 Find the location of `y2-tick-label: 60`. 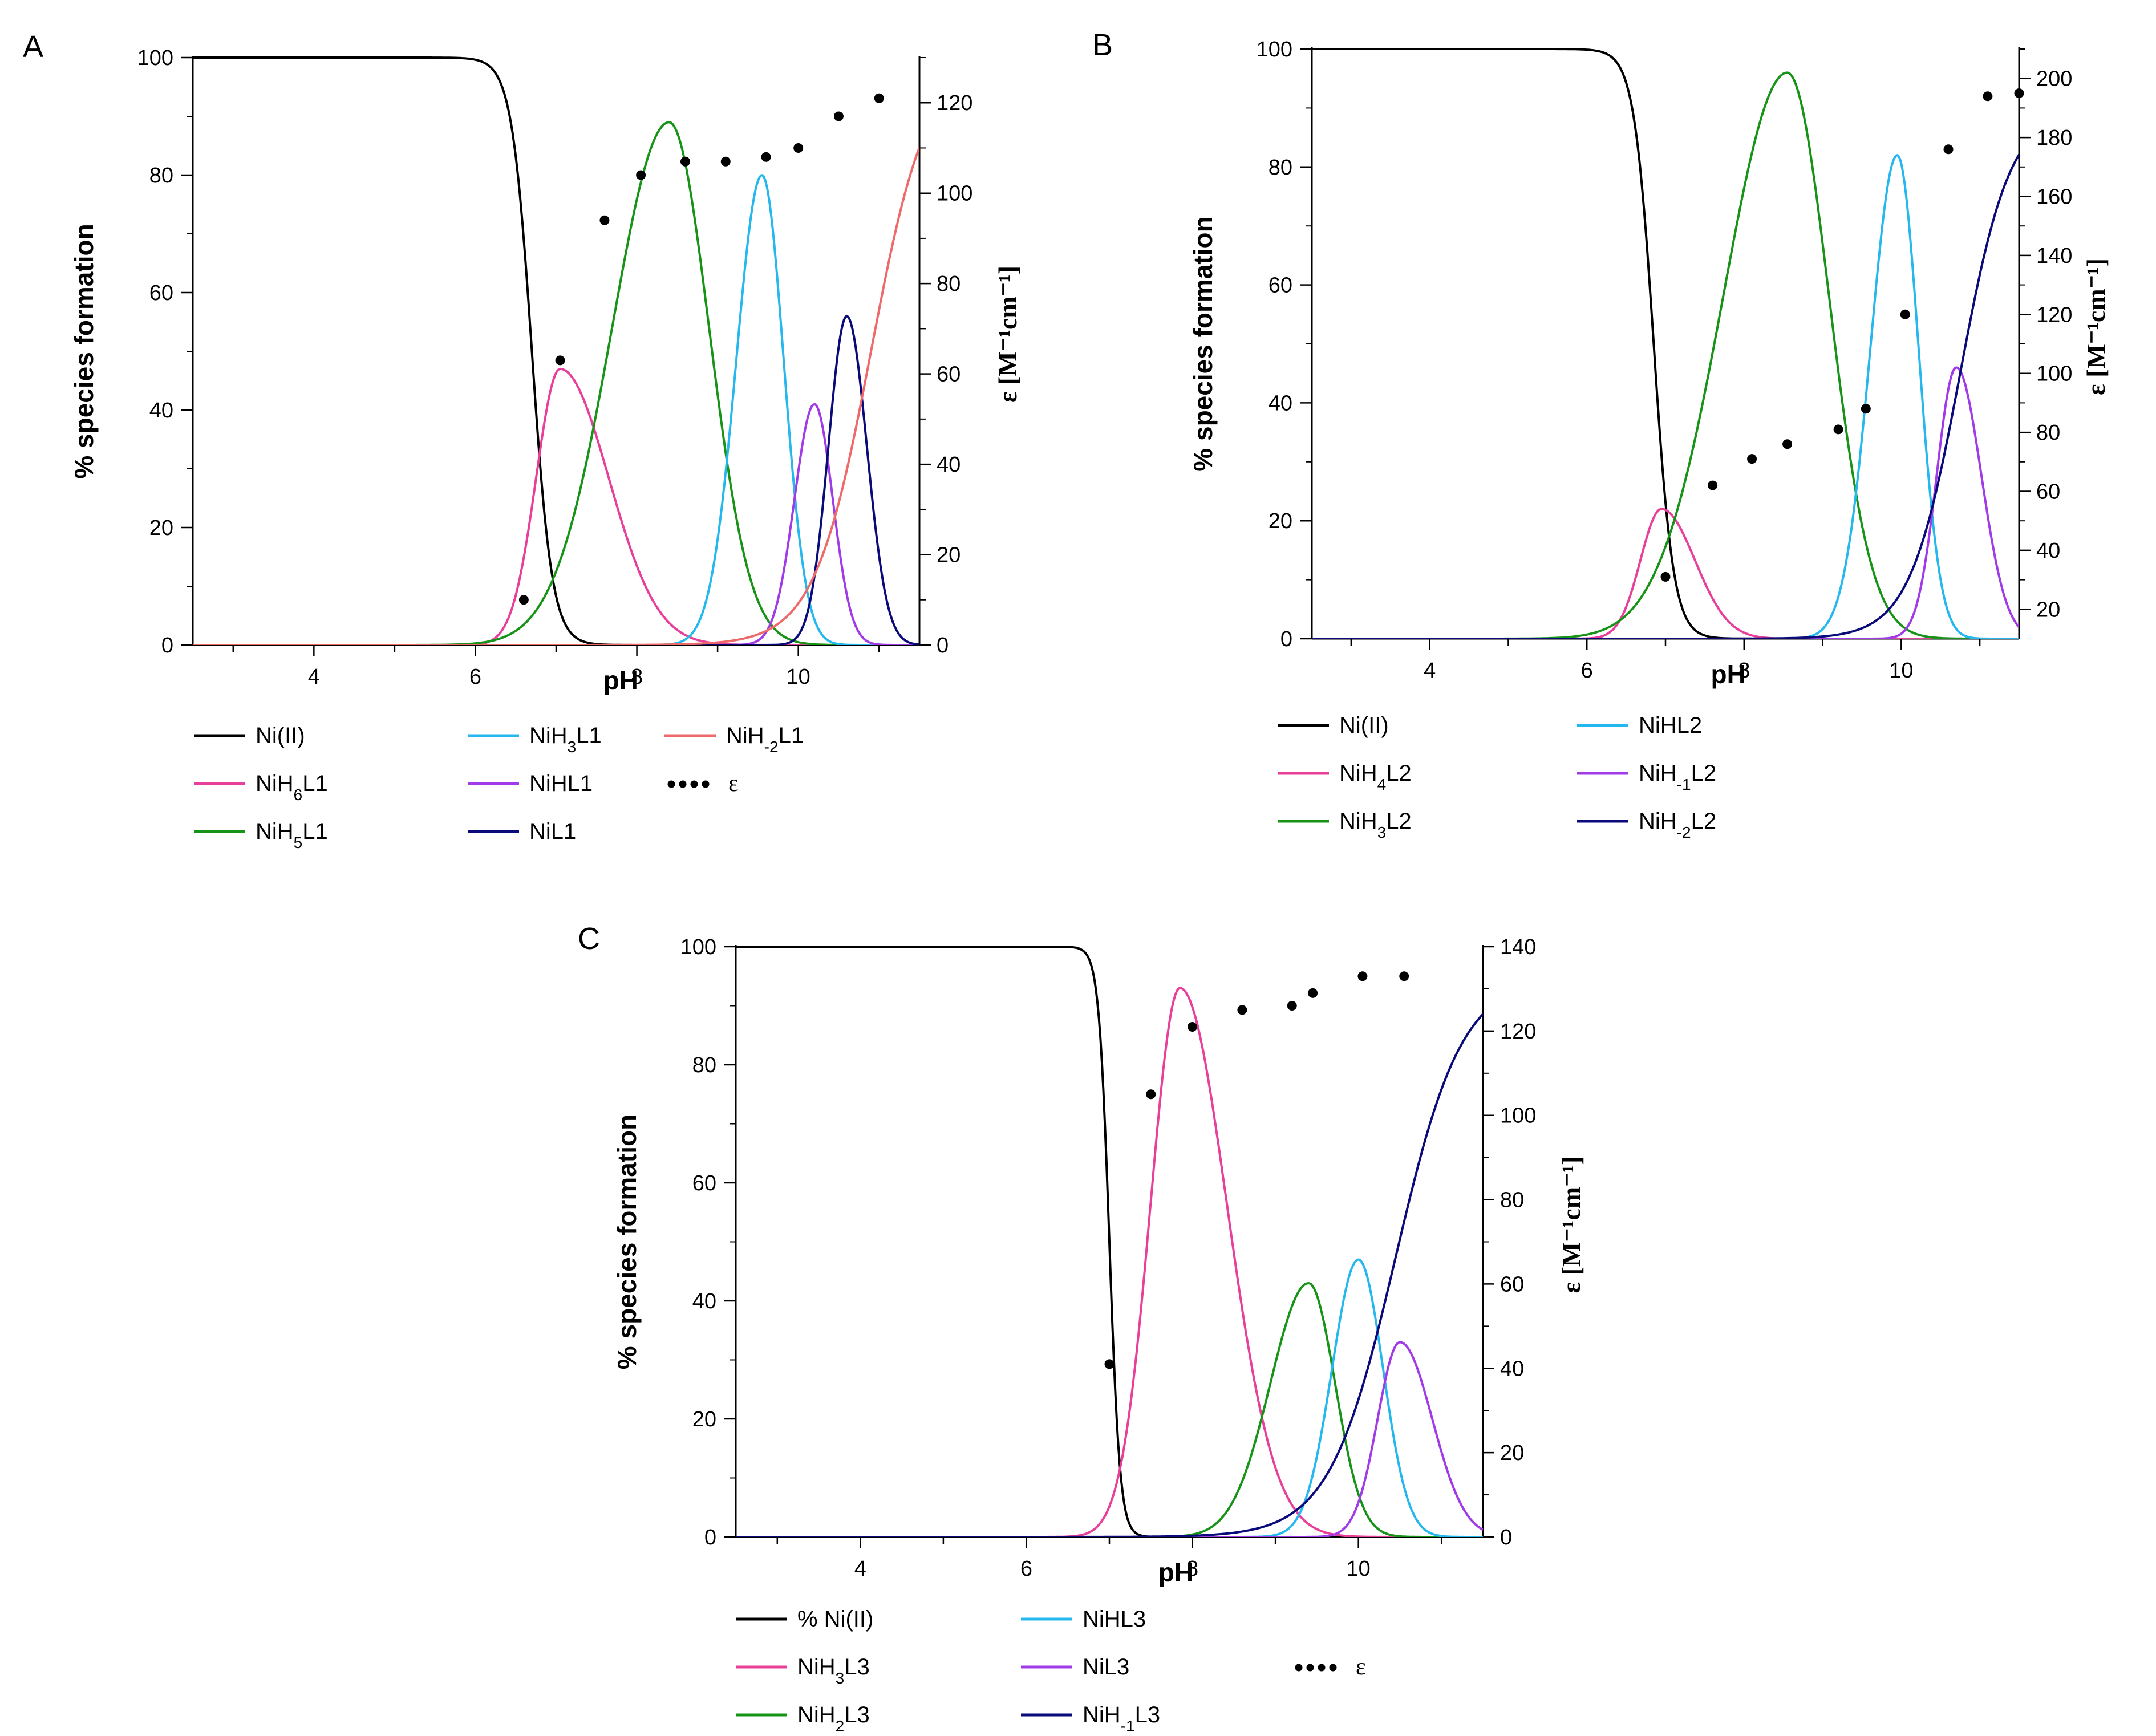

y2-tick-label: 60 is located at coordinates (2048, 492).